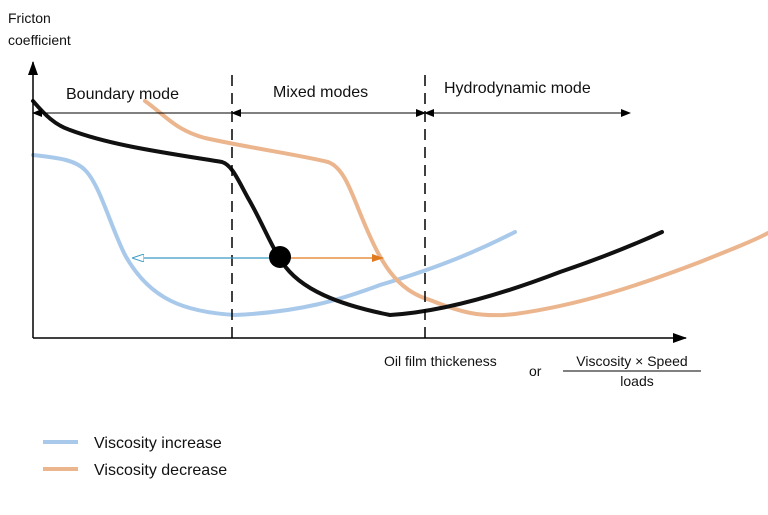 Image resolution: width=768 pixels, height=515 pixels. What do you see at coordinates (122, 94) in the screenshot?
I see `region-label-boundary: Boundary mode` at bounding box center [122, 94].